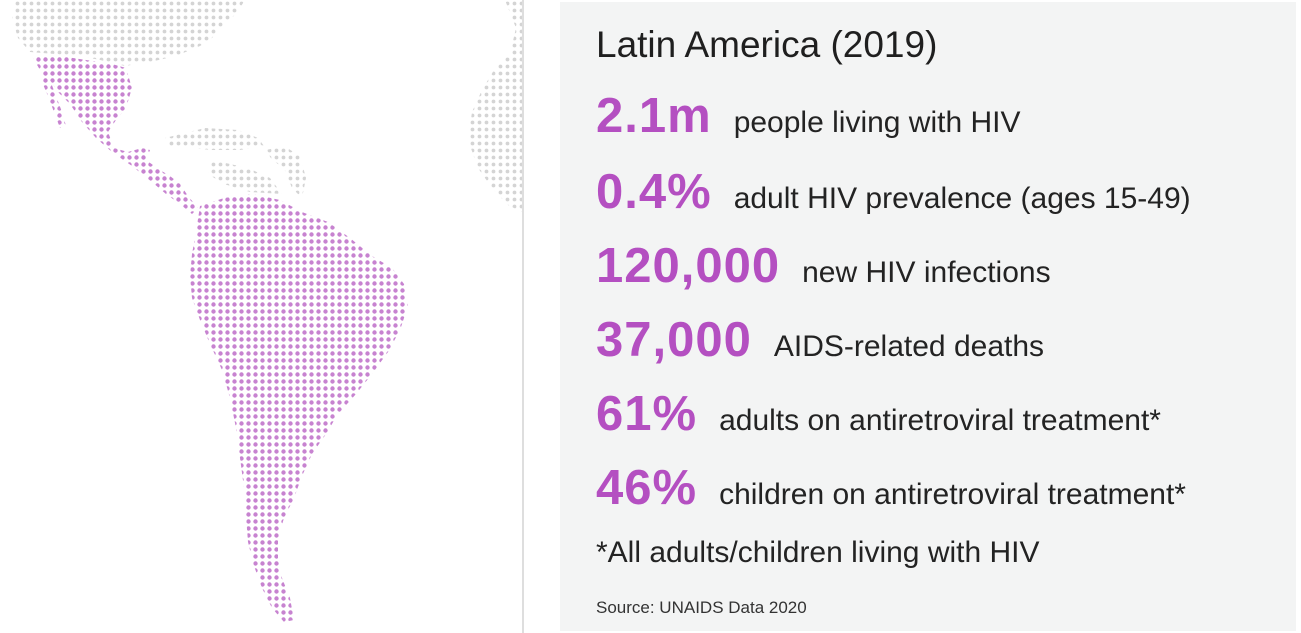  Describe the element at coordinates (909, 346) in the screenshot. I see `stat-label: AIDS-related deaths` at that location.